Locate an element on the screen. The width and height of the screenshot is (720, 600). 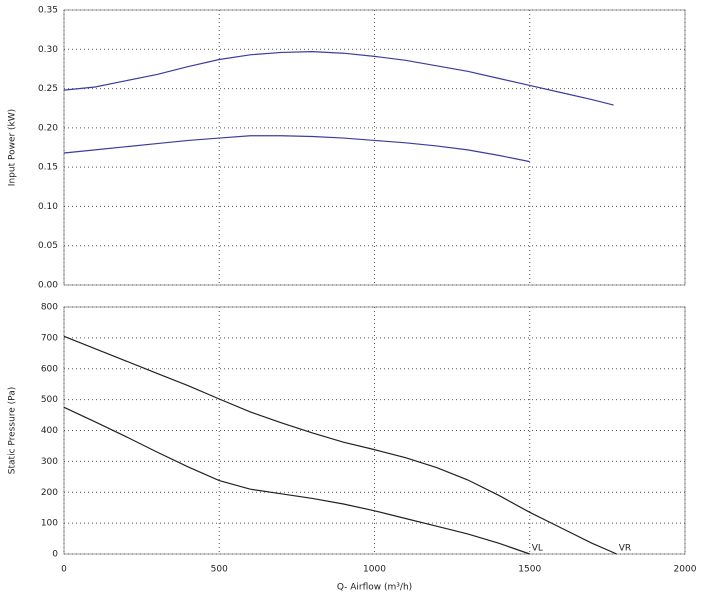
y-tick-label: 0.25 is located at coordinates (48, 89).